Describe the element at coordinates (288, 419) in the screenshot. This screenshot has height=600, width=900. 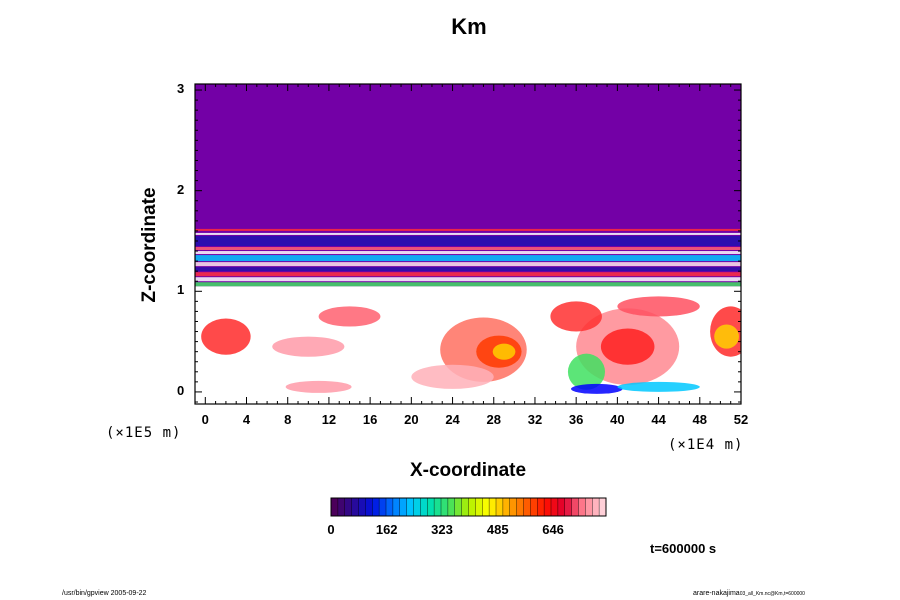
I see `x-tick-label: 8` at that location.